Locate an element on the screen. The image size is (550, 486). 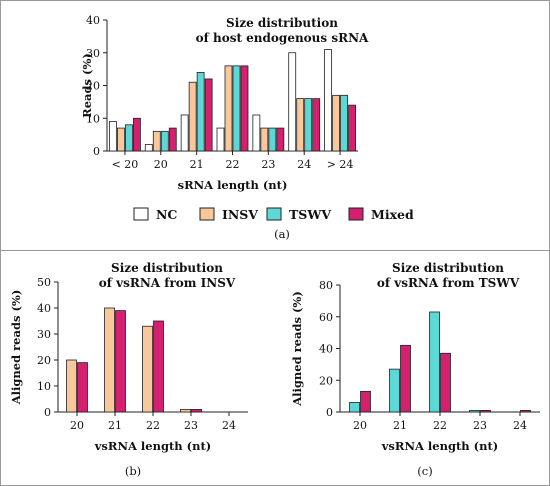
legend-swatch-nc is located at coordinates (141, 214).